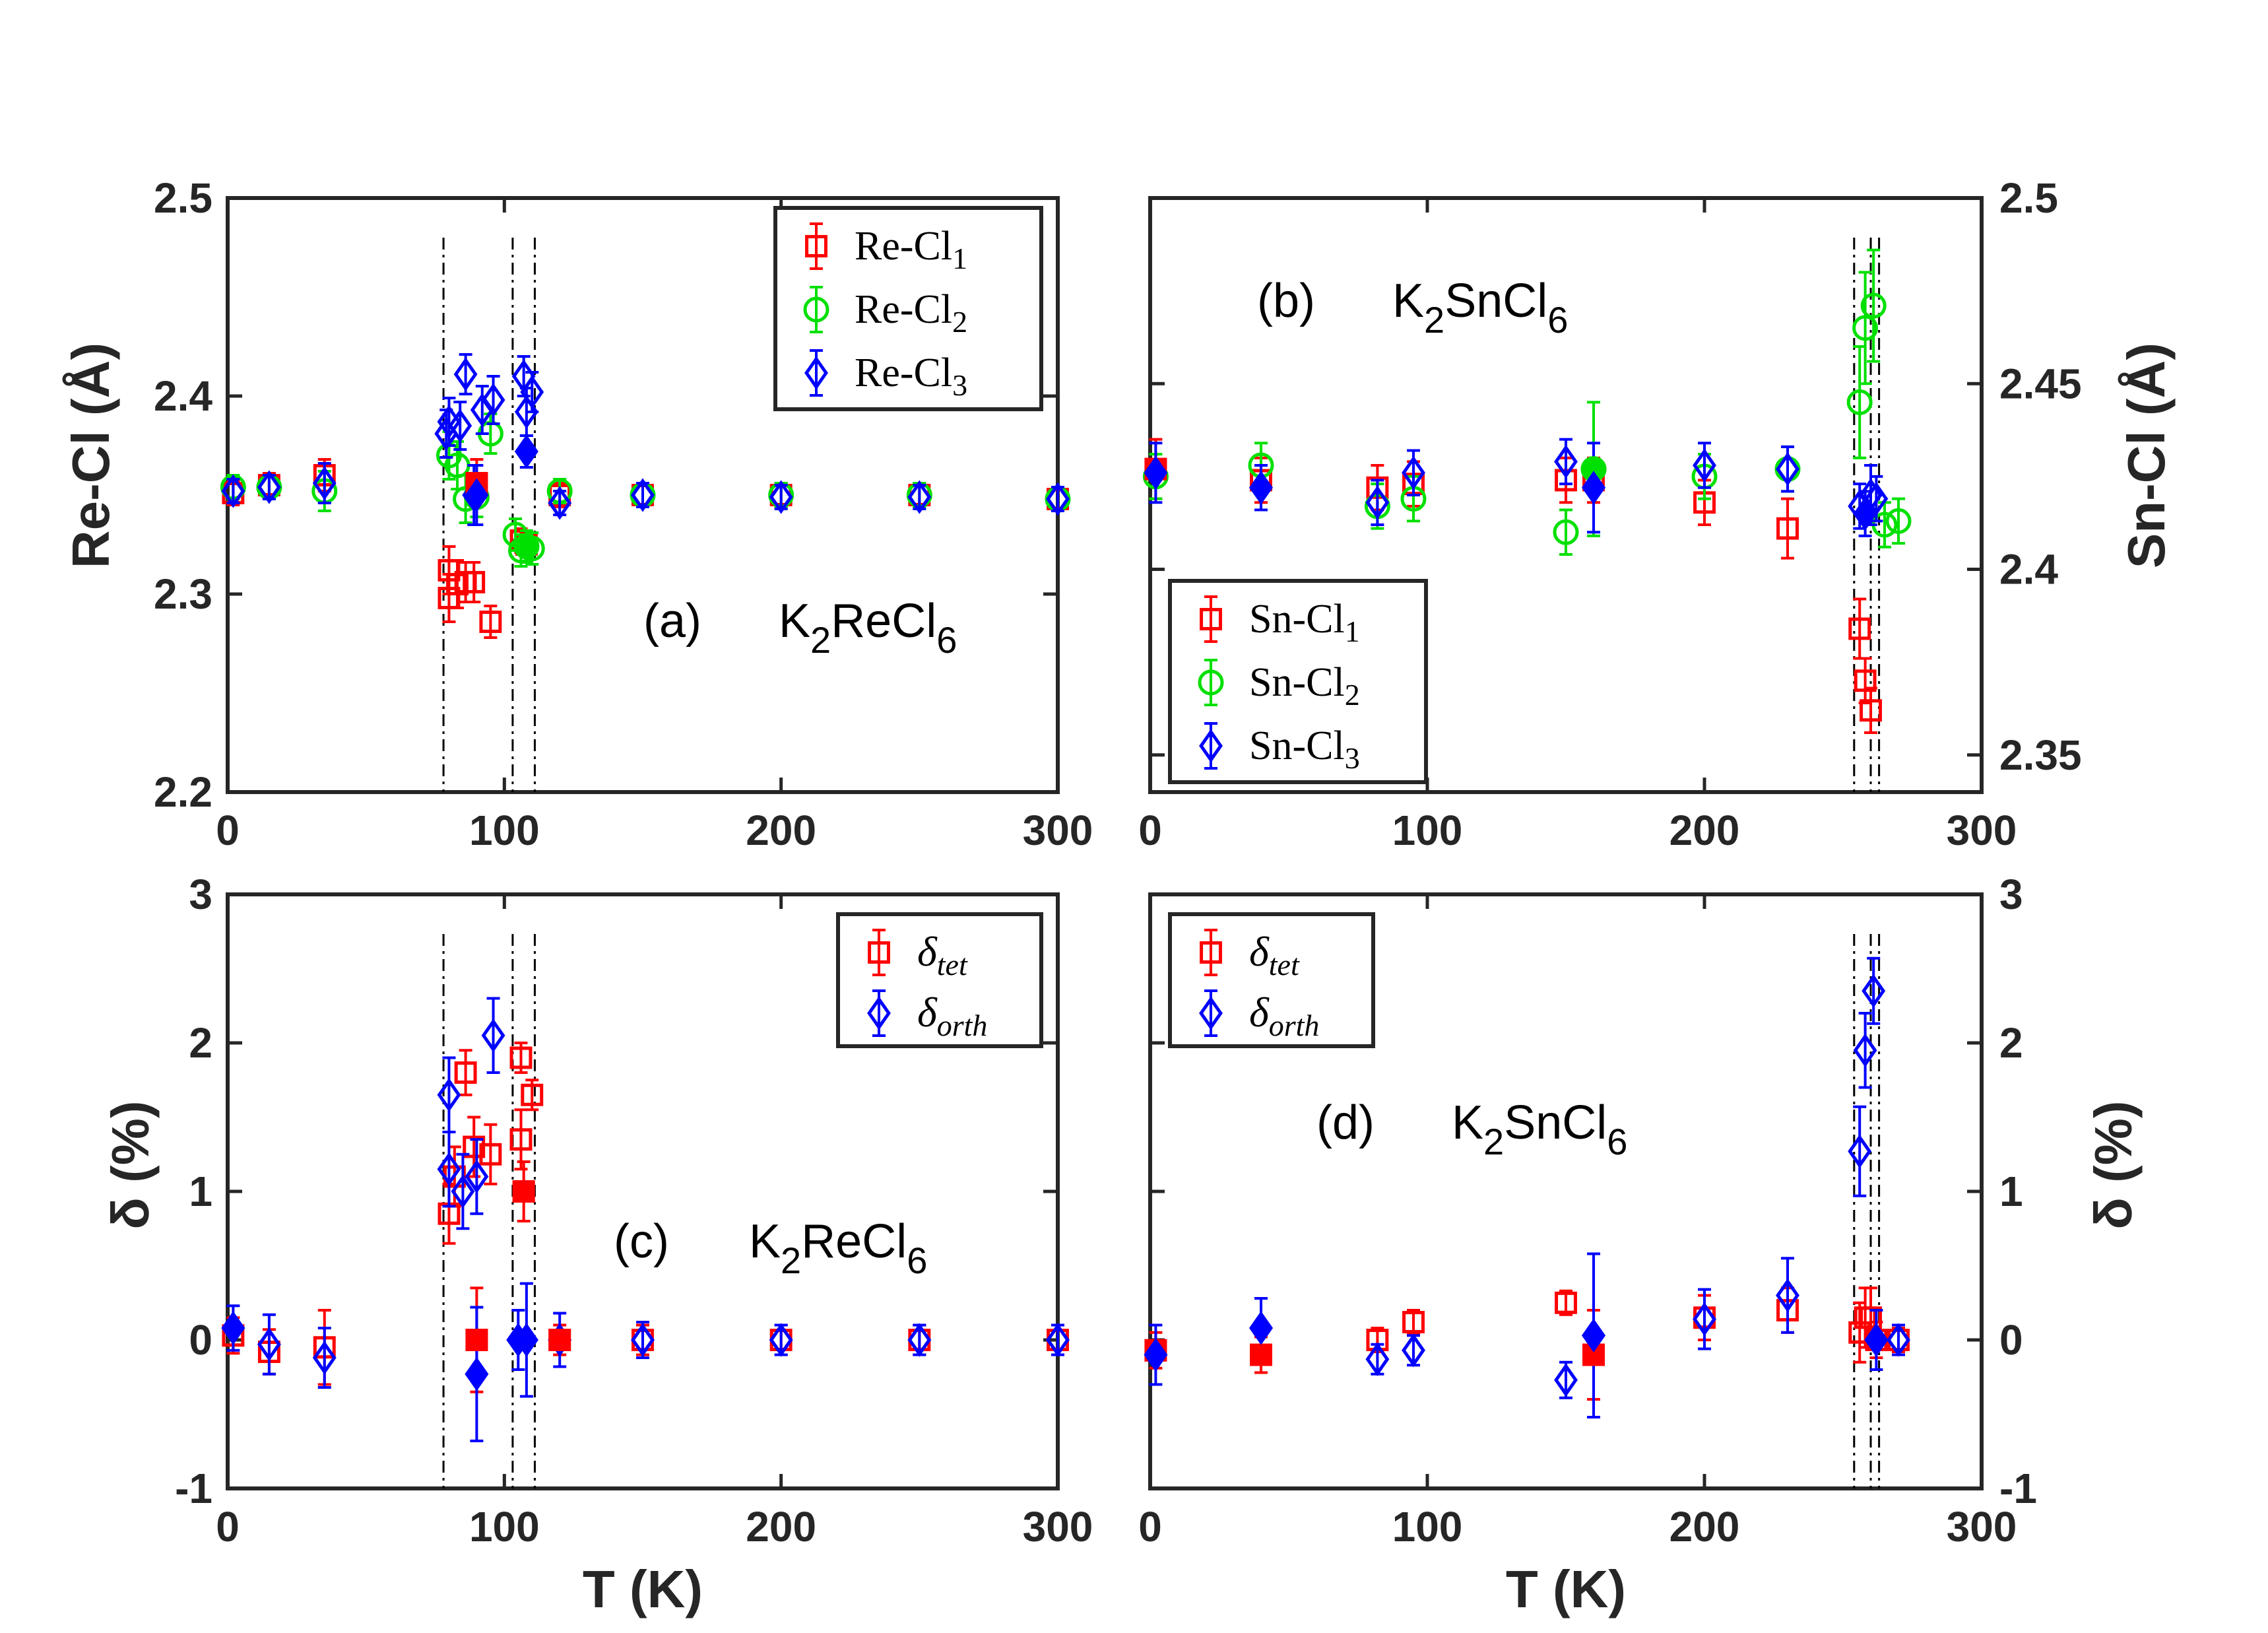 The height and width of the screenshot is (1633, 2268). I want to click on legend-label: Sn-Cl3, so click(1305, 749).